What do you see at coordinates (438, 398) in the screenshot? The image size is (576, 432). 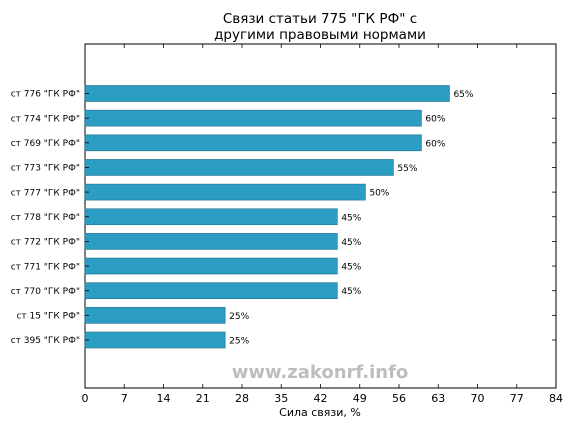 I see `x-tick-label: 63` at bounding box center [438, 398].